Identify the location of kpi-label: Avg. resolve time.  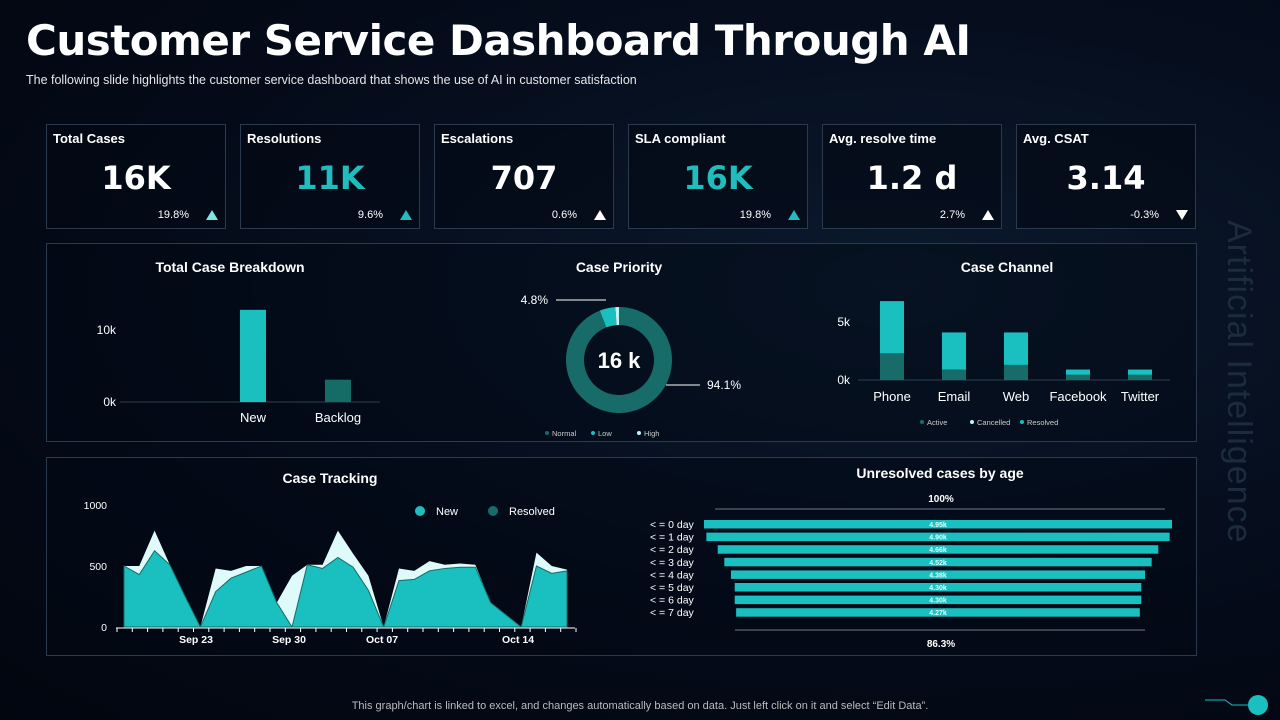
(883, 138).